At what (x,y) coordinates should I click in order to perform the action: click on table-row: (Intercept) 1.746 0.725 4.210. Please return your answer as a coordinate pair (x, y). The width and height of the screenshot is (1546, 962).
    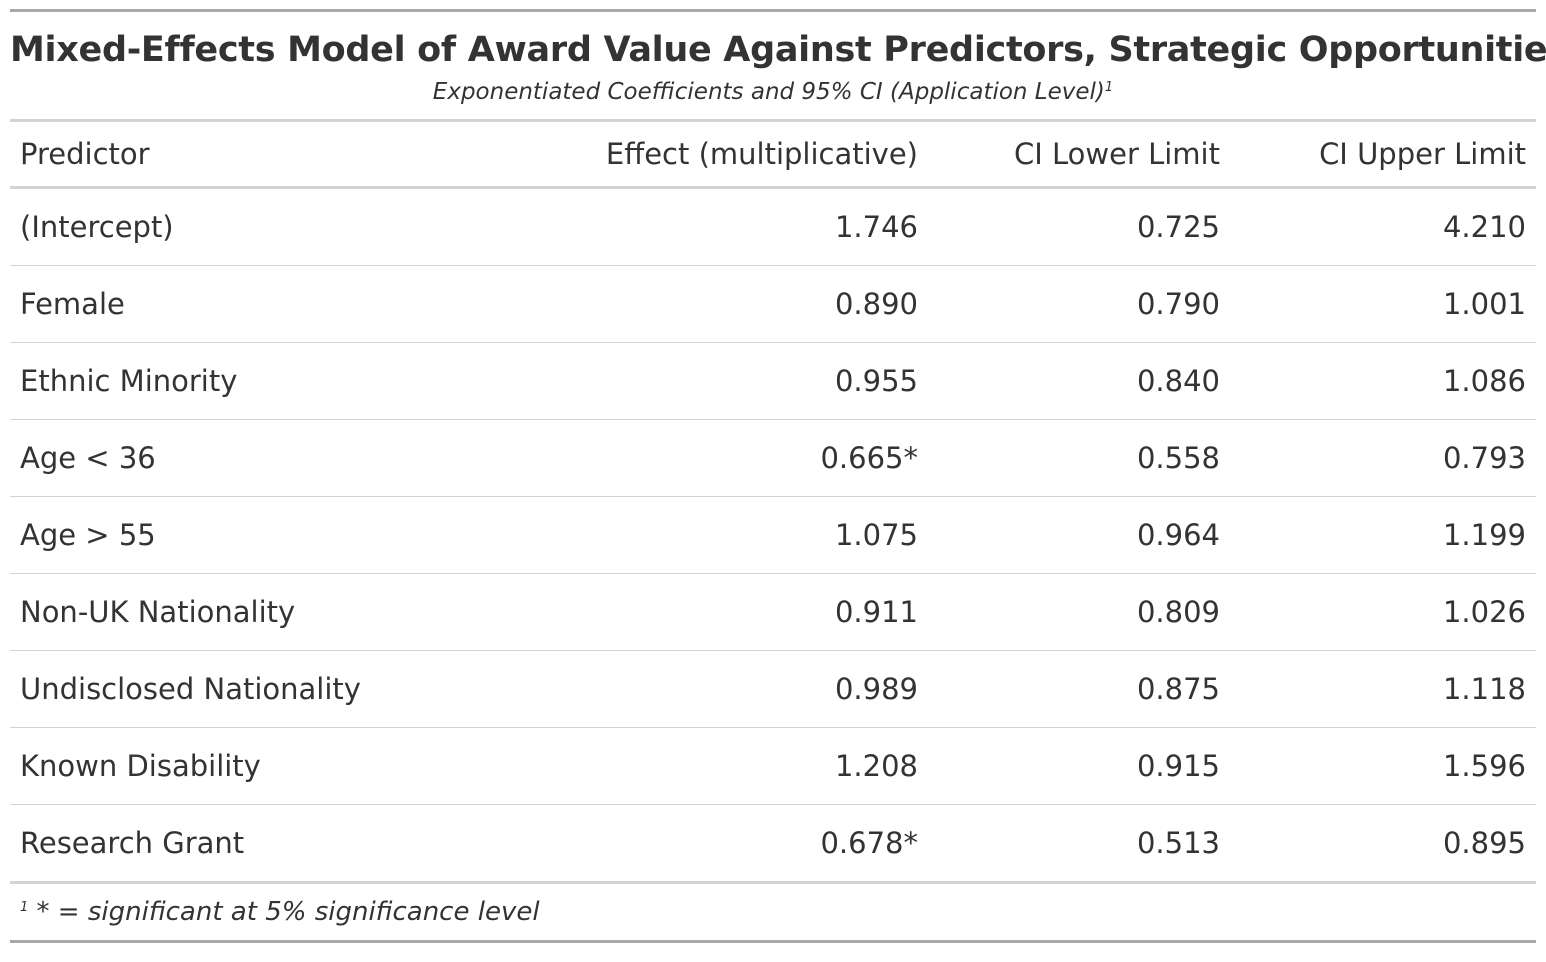
    Looking at the image, I should click on (773, 227).